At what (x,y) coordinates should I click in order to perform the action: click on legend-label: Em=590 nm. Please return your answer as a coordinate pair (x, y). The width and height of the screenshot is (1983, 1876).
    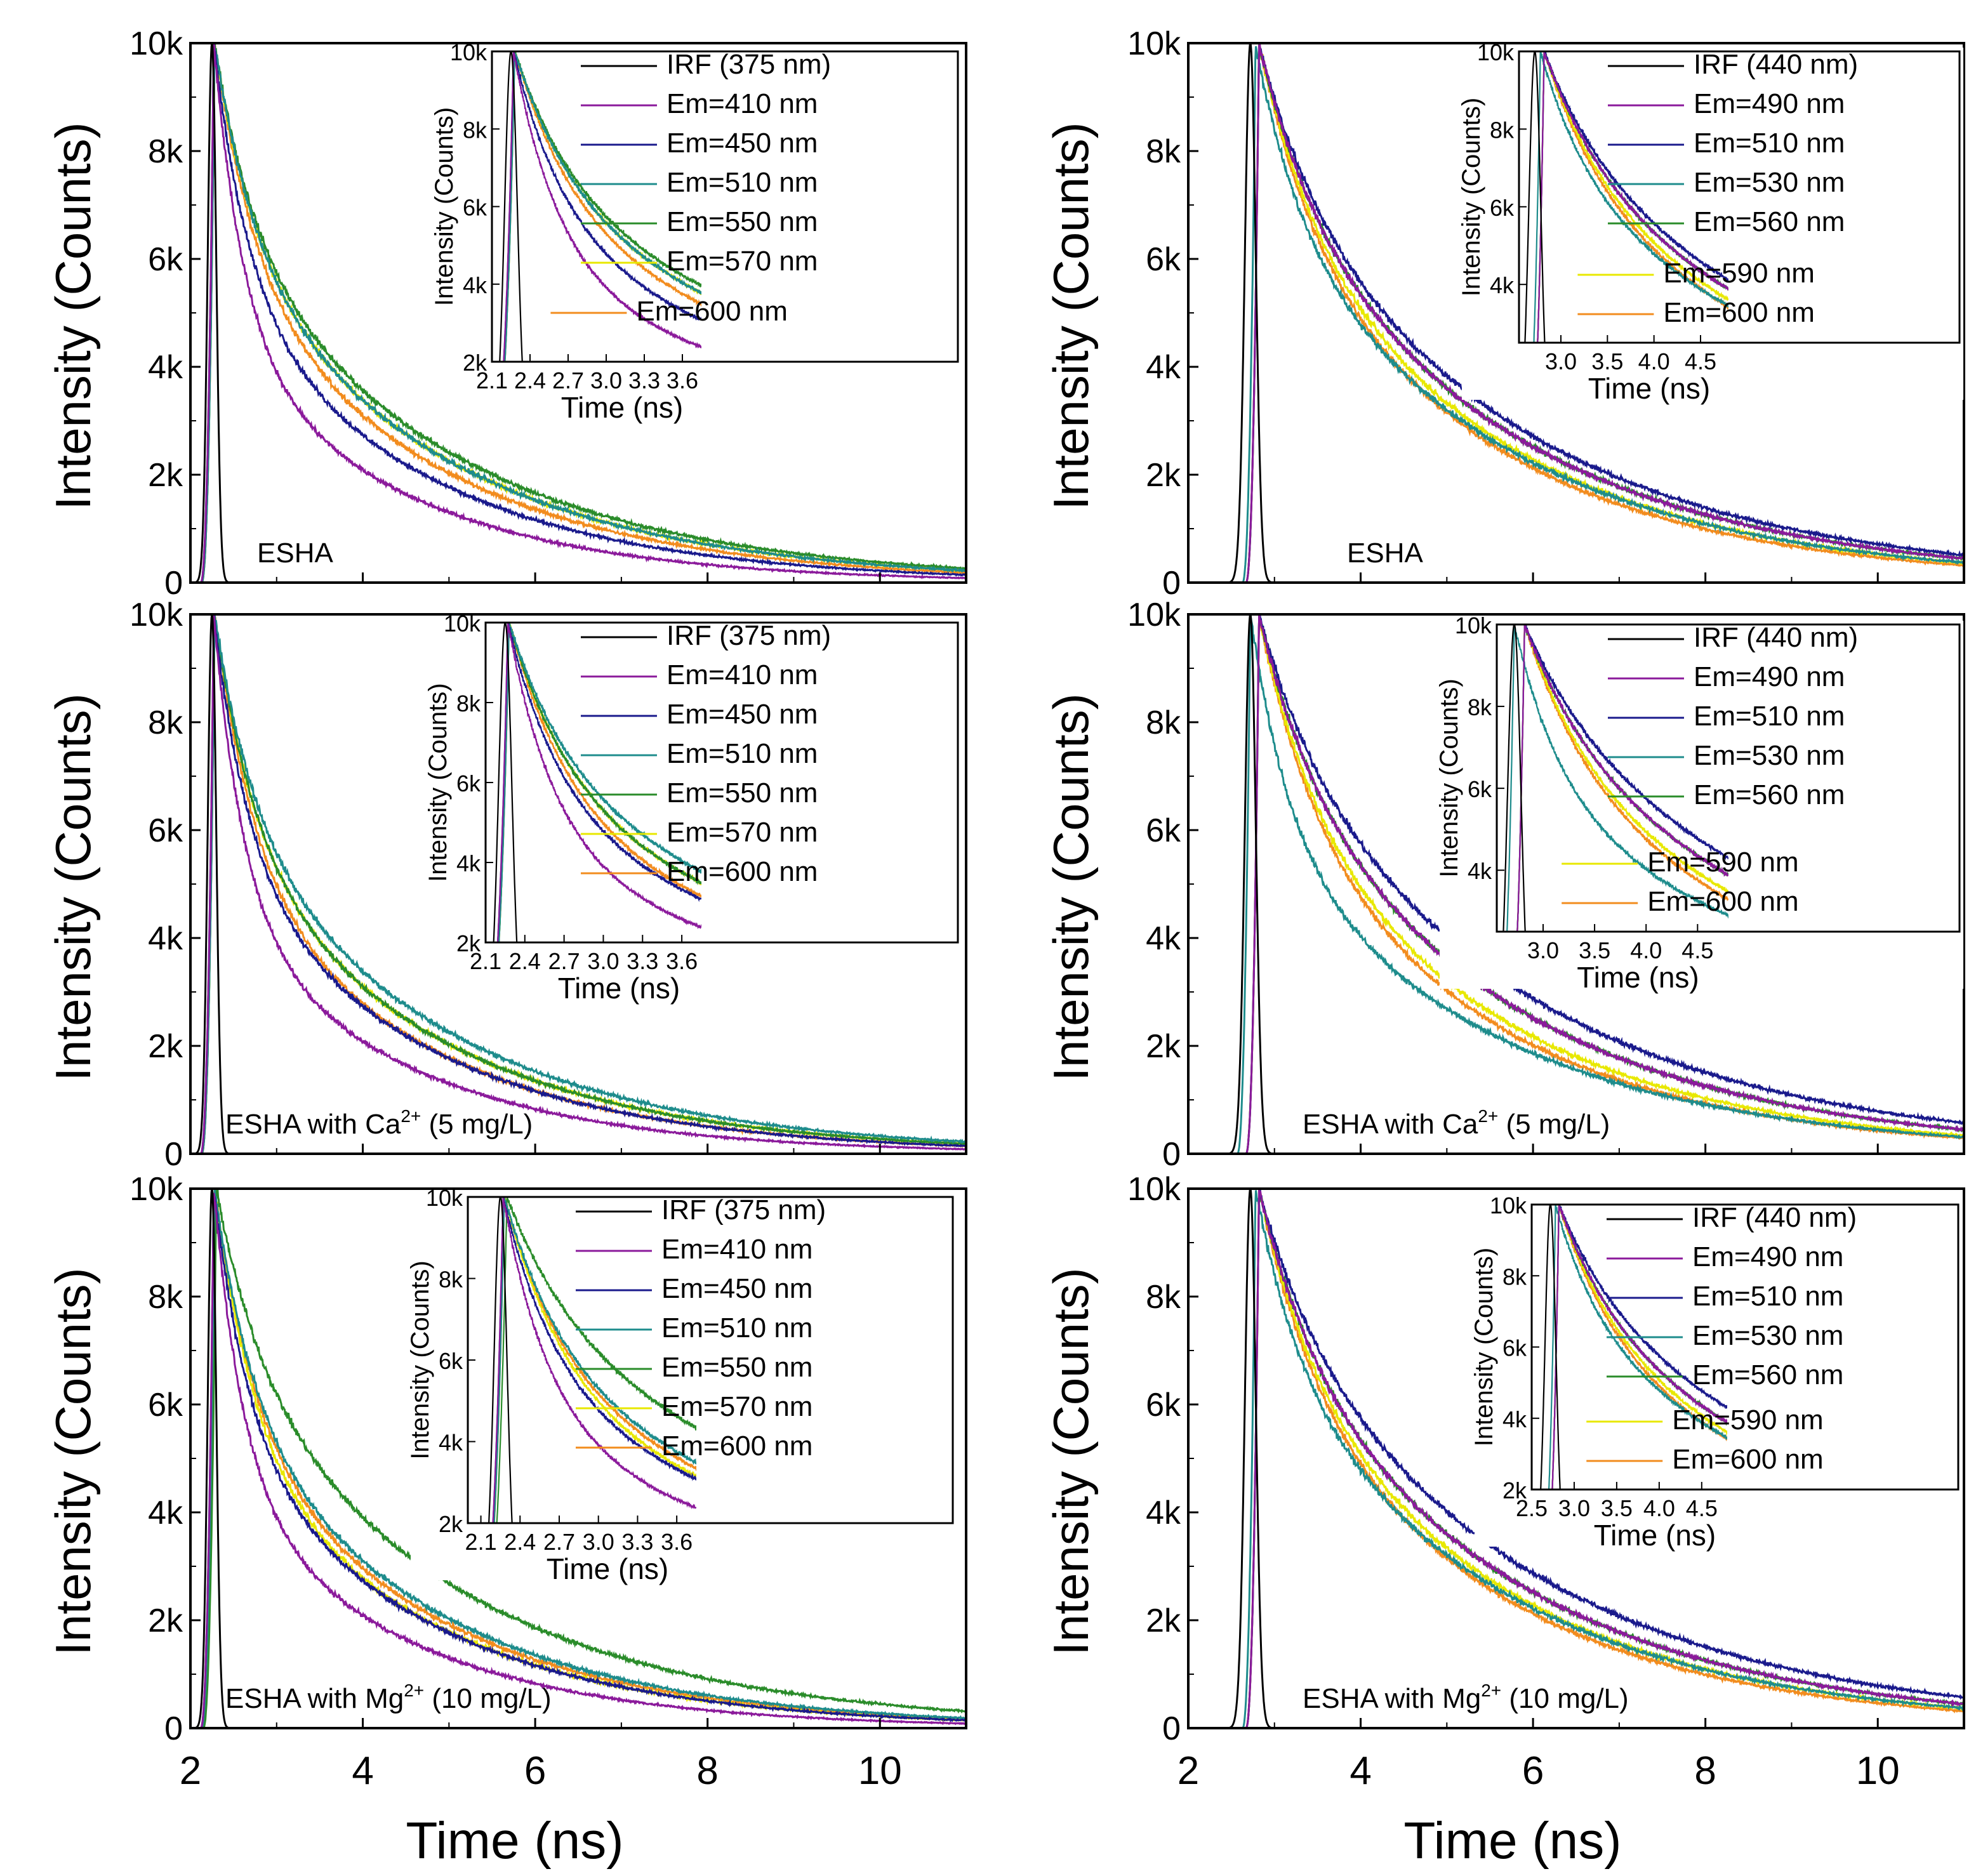
    Looking at the image, I should click on (1747, 1420).